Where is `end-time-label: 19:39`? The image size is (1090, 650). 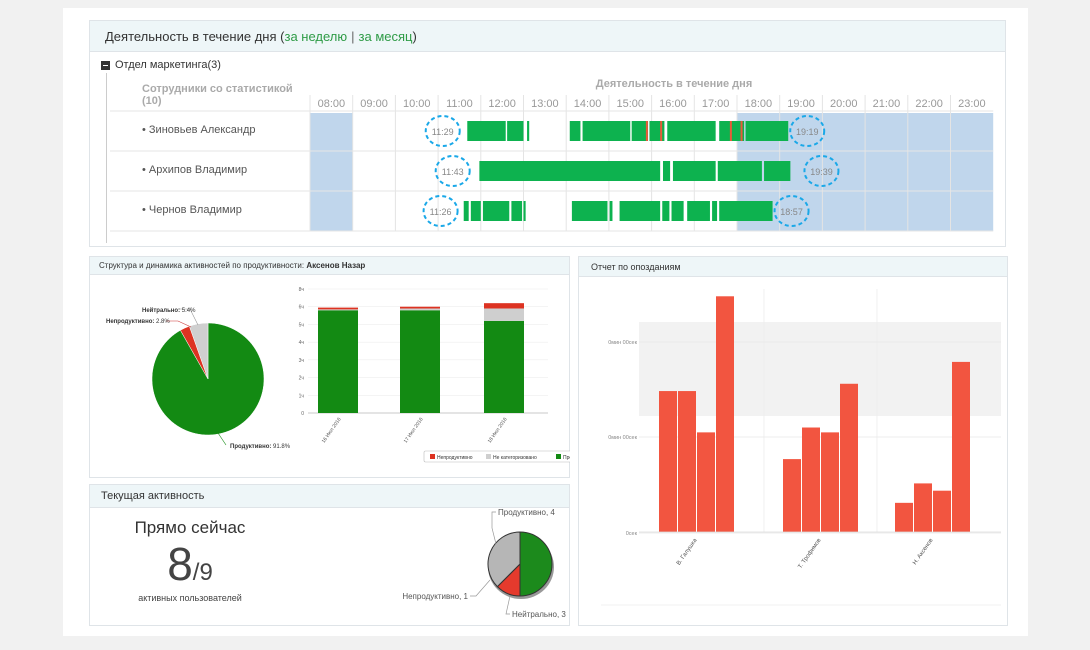 end-time-label: 19:39 is located at coordinates (821, 172).